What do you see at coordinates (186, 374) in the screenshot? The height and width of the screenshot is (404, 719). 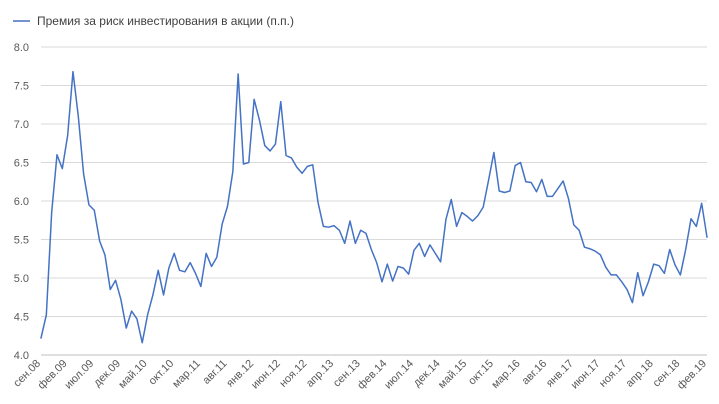 I see `x-tick-label: мар.11` at bounding box center [186, 374].